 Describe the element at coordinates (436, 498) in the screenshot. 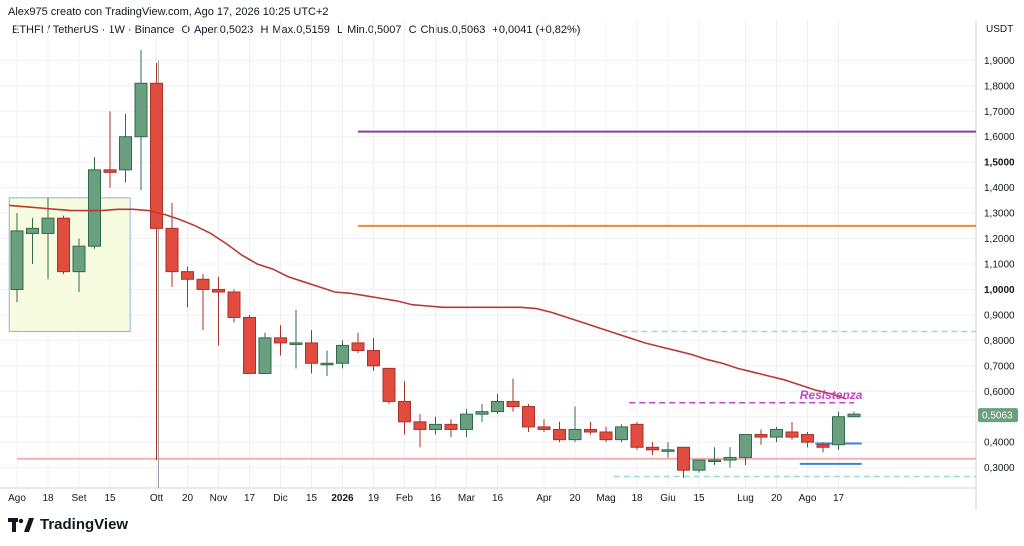

I see `time-tick-label: 16` at that location.